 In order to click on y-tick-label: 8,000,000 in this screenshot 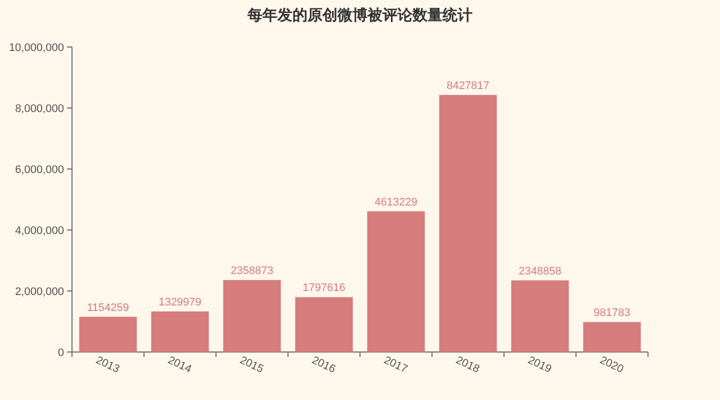, I will do `click(39, 109)`.